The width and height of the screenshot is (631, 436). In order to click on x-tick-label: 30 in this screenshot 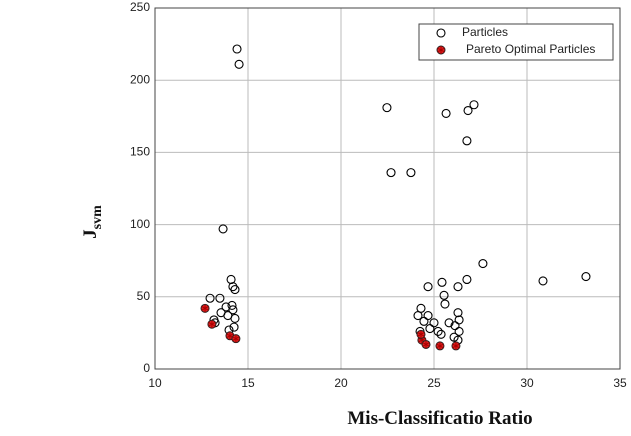, I will do `click(527, 383)`.